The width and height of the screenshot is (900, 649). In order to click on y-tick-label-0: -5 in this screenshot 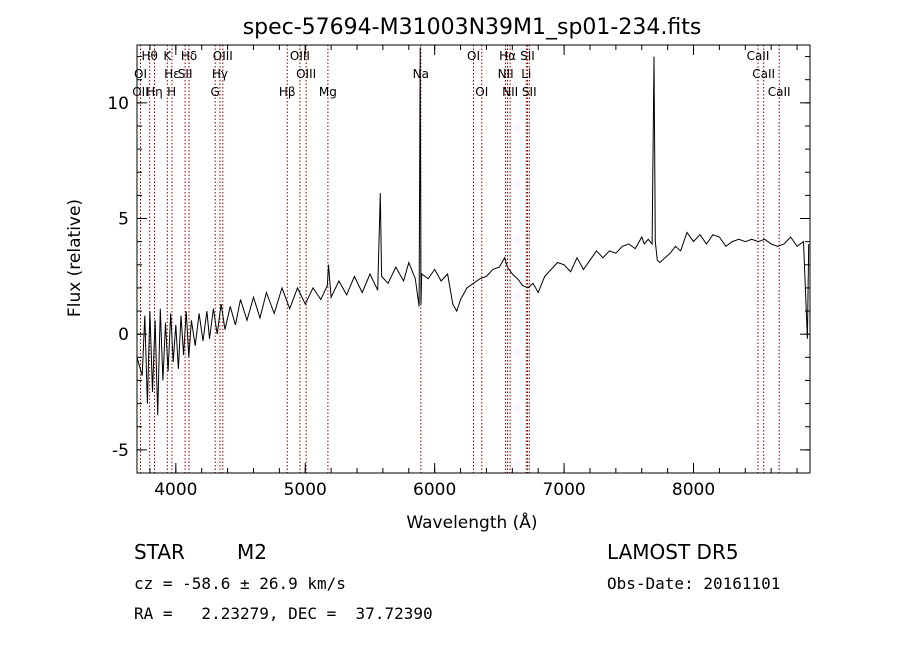, I will do `click(120, 451)`.